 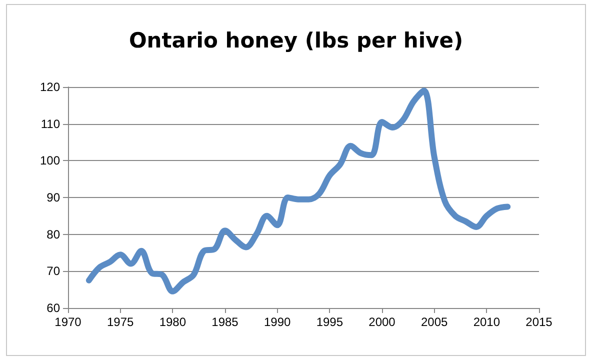 I want to click on x-tick-label: 1995, so click(x=330, y=322).